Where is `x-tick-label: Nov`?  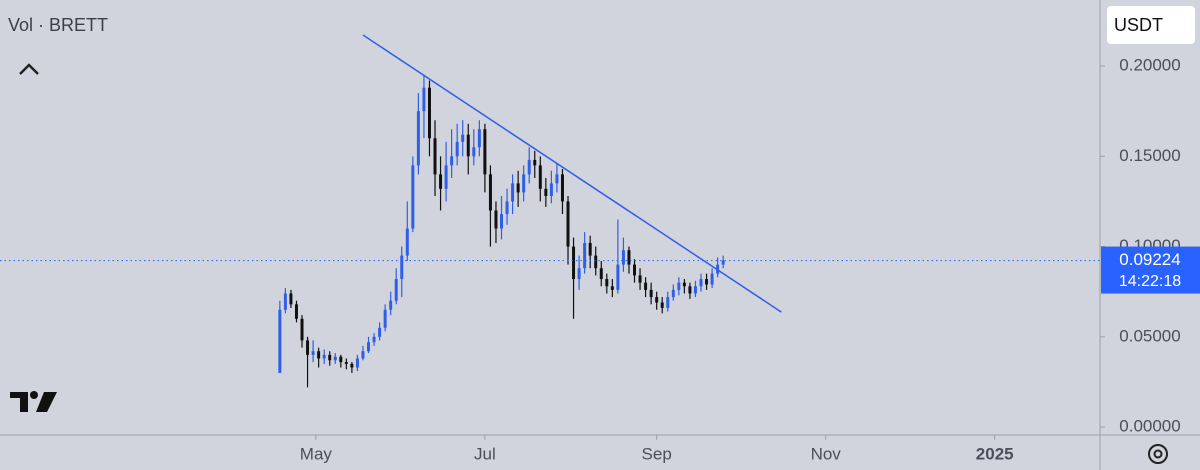
x-tick-label: Nov is located at coordinates (826, 453).